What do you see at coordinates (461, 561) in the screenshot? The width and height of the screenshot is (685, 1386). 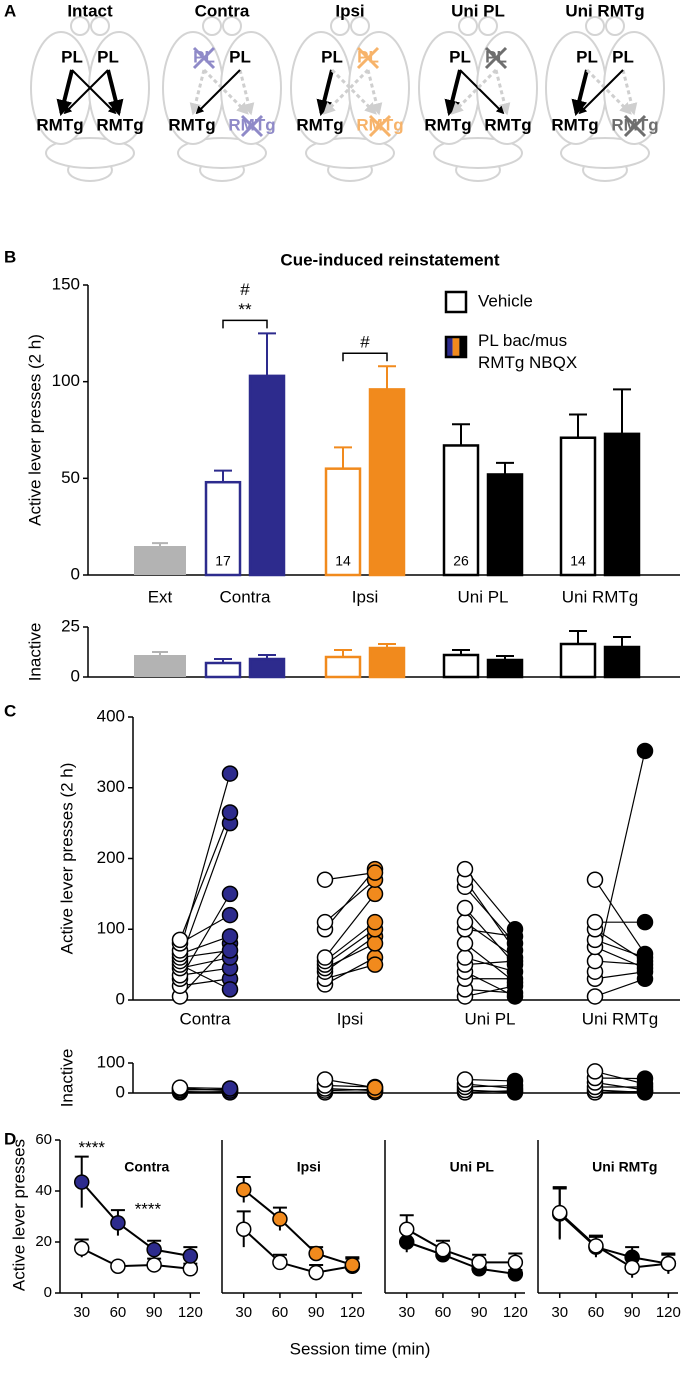 I see `n-label: 26` at bounding box center [461, 561].